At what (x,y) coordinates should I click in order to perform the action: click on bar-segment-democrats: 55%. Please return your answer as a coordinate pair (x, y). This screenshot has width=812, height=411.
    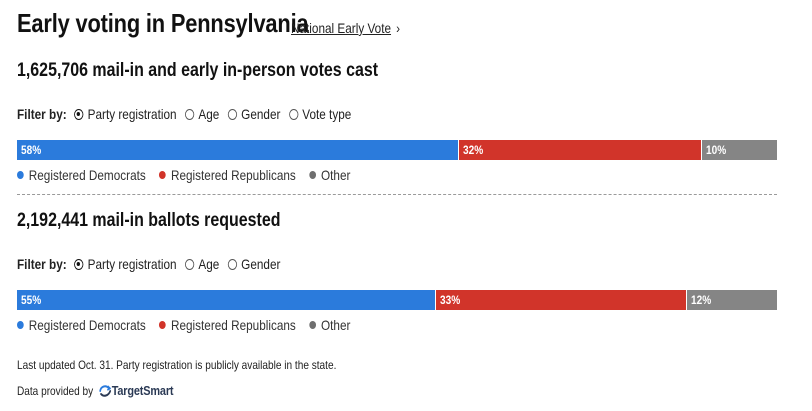
    Looking at the image, I should click on (226, 300).